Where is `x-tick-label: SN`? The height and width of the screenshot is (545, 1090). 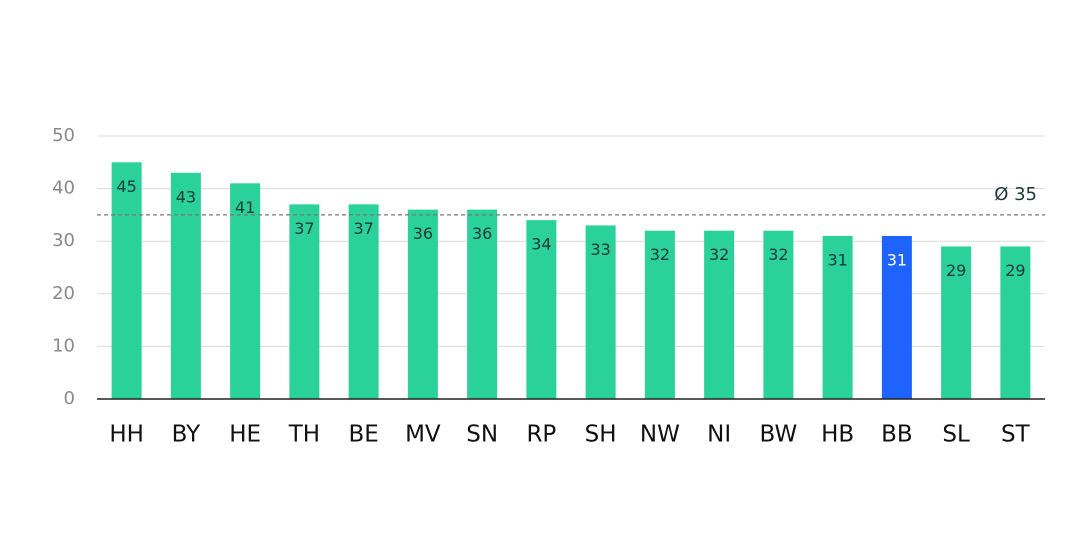
x-tick-label: SN is located at coordinates (482, 435).